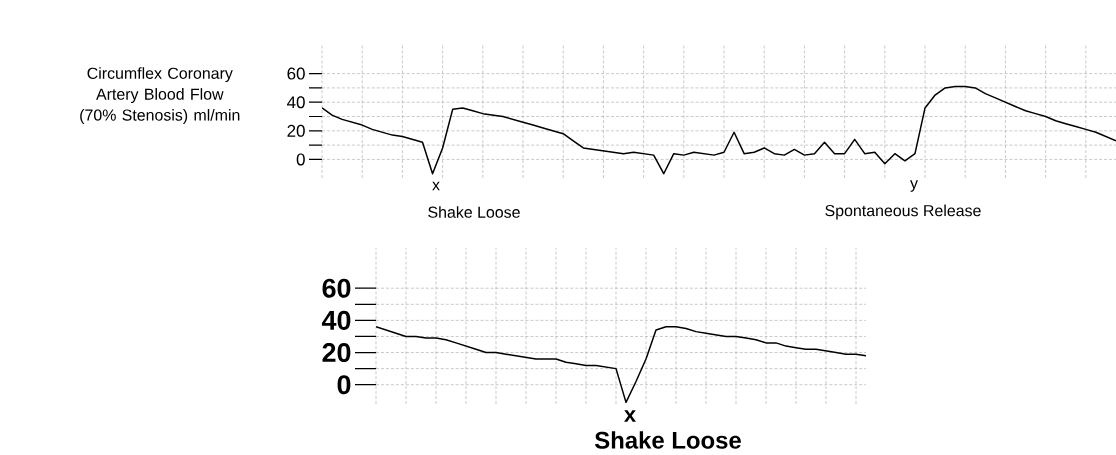  What do you see at coordinates (160, 95) in the screenshot?
I see `y-axis-title: Circumflex Coronary Artery Blood Flow (70% Stenosis) ml/min` at bounding box center [160, 95].